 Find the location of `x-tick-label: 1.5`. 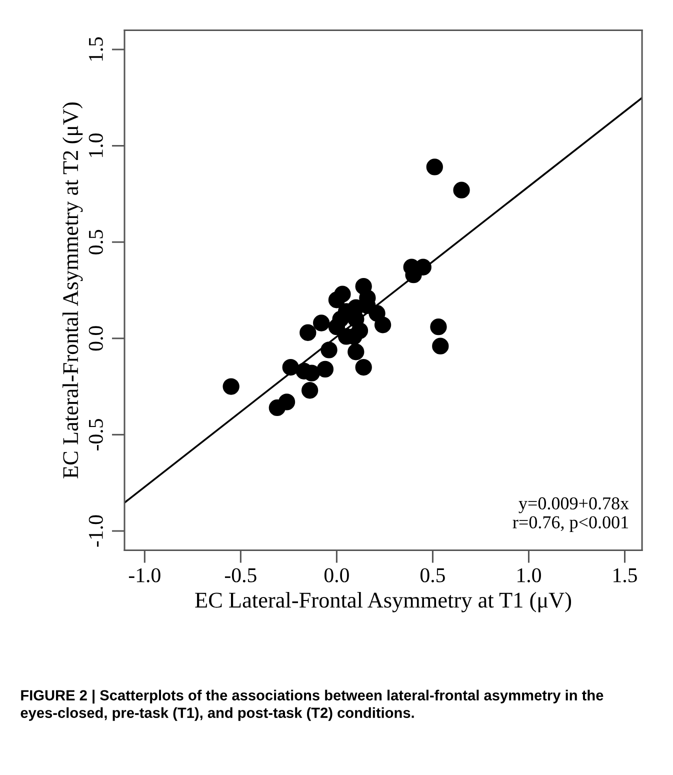

x-tick-label: 1.5 is located at coordinates (625, 575).